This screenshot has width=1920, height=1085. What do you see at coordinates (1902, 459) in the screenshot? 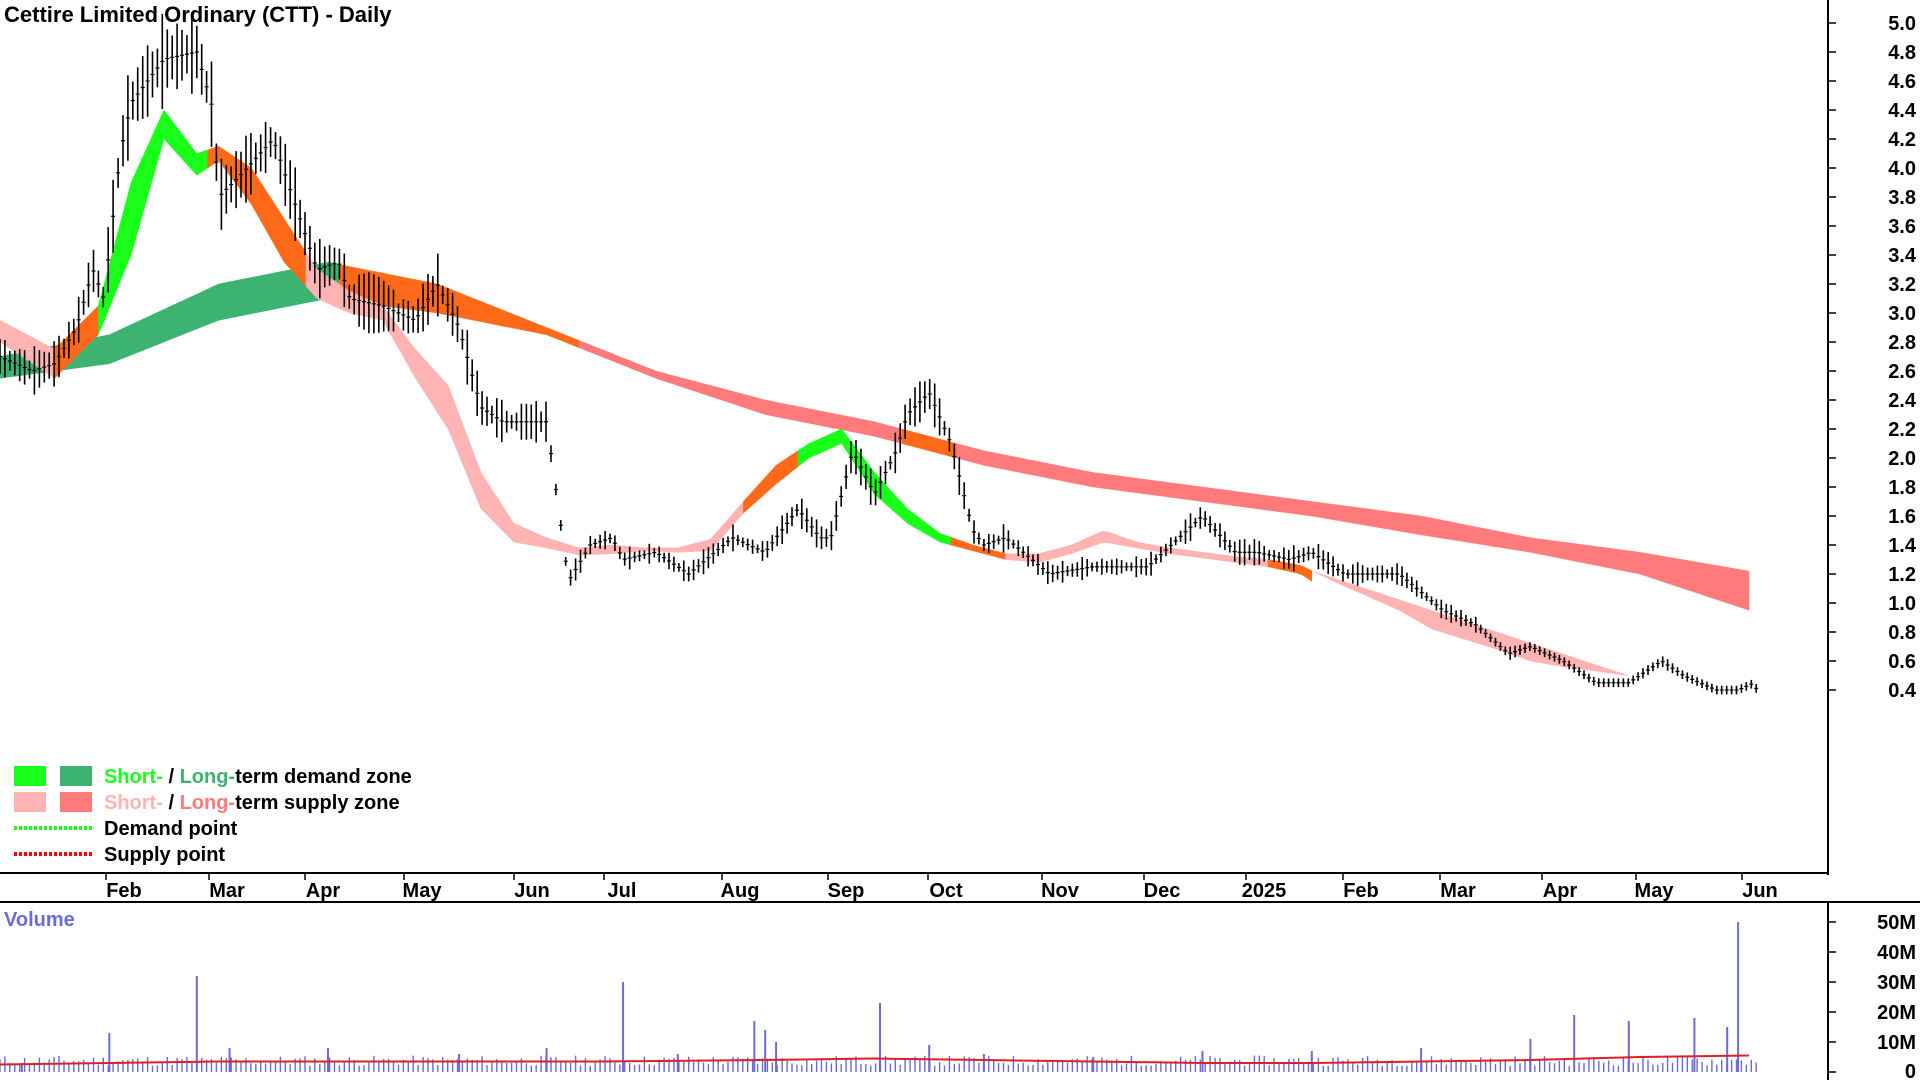
I see `price-tick-label: 2.0` at bounding box center [1902, 459].